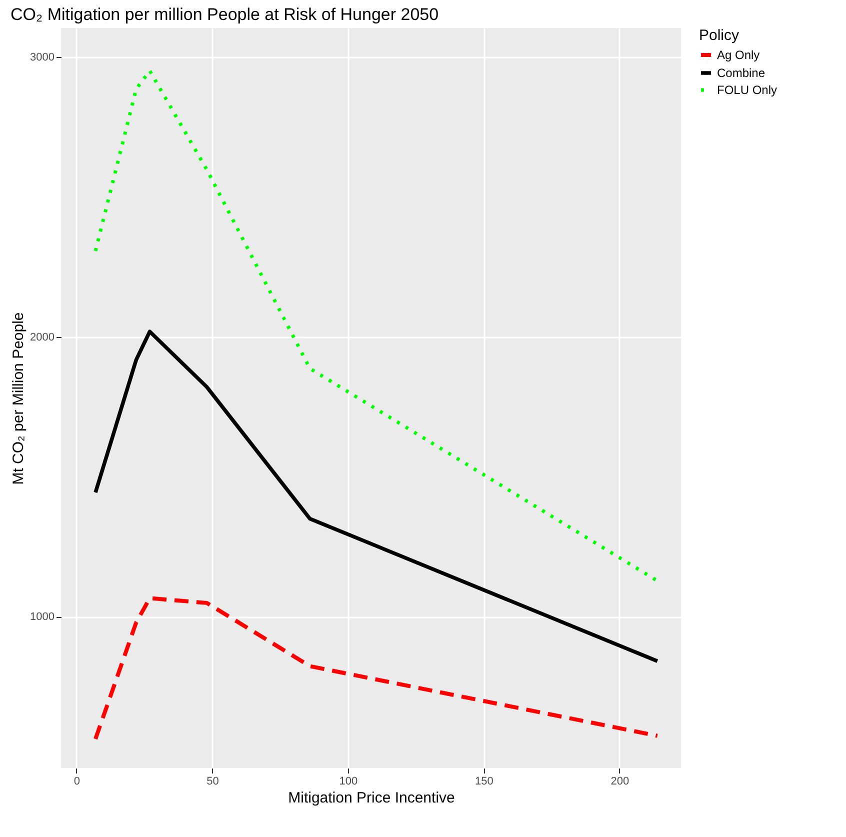 This screenshot has height=837, width=846. What do you see at coordinates (747, 90) in the screenshot?
I see `legend-label: FOLU Only` at bounding box center [747, 90].